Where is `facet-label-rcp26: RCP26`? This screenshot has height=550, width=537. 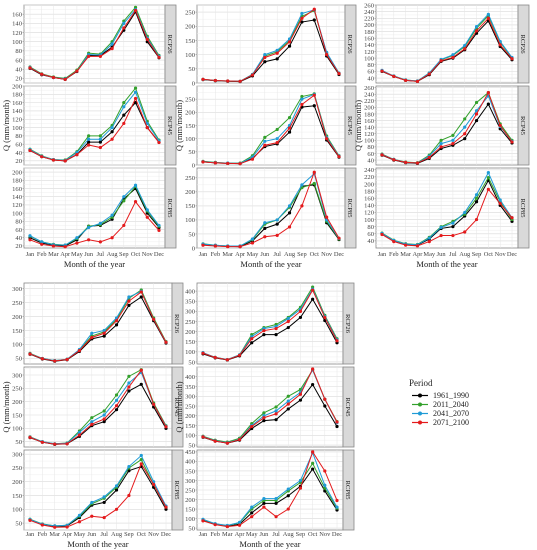 facet-label-rcp26: RCP26 is located at coordinates (169, 44).